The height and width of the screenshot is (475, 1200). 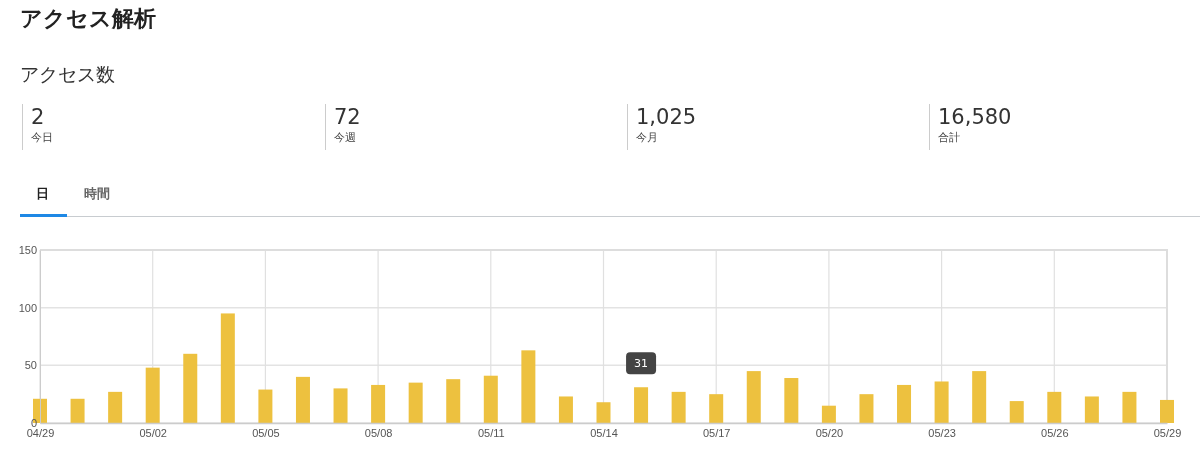 What do you see at coordinates (949, 137) in the screenshot?
I see `text: 合計` at bounding box center [949, 137].